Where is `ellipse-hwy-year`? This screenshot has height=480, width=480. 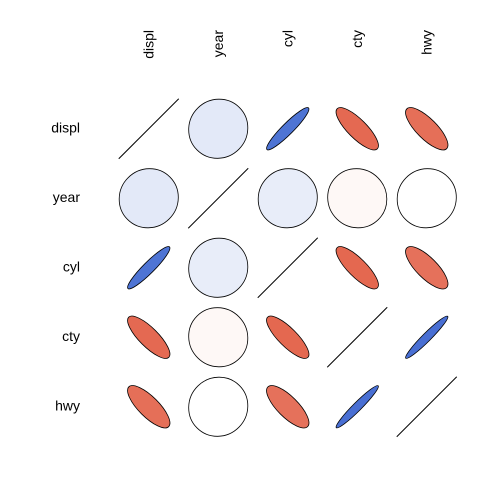 ellipse-hwy-year is located at coordinates (218, 406).